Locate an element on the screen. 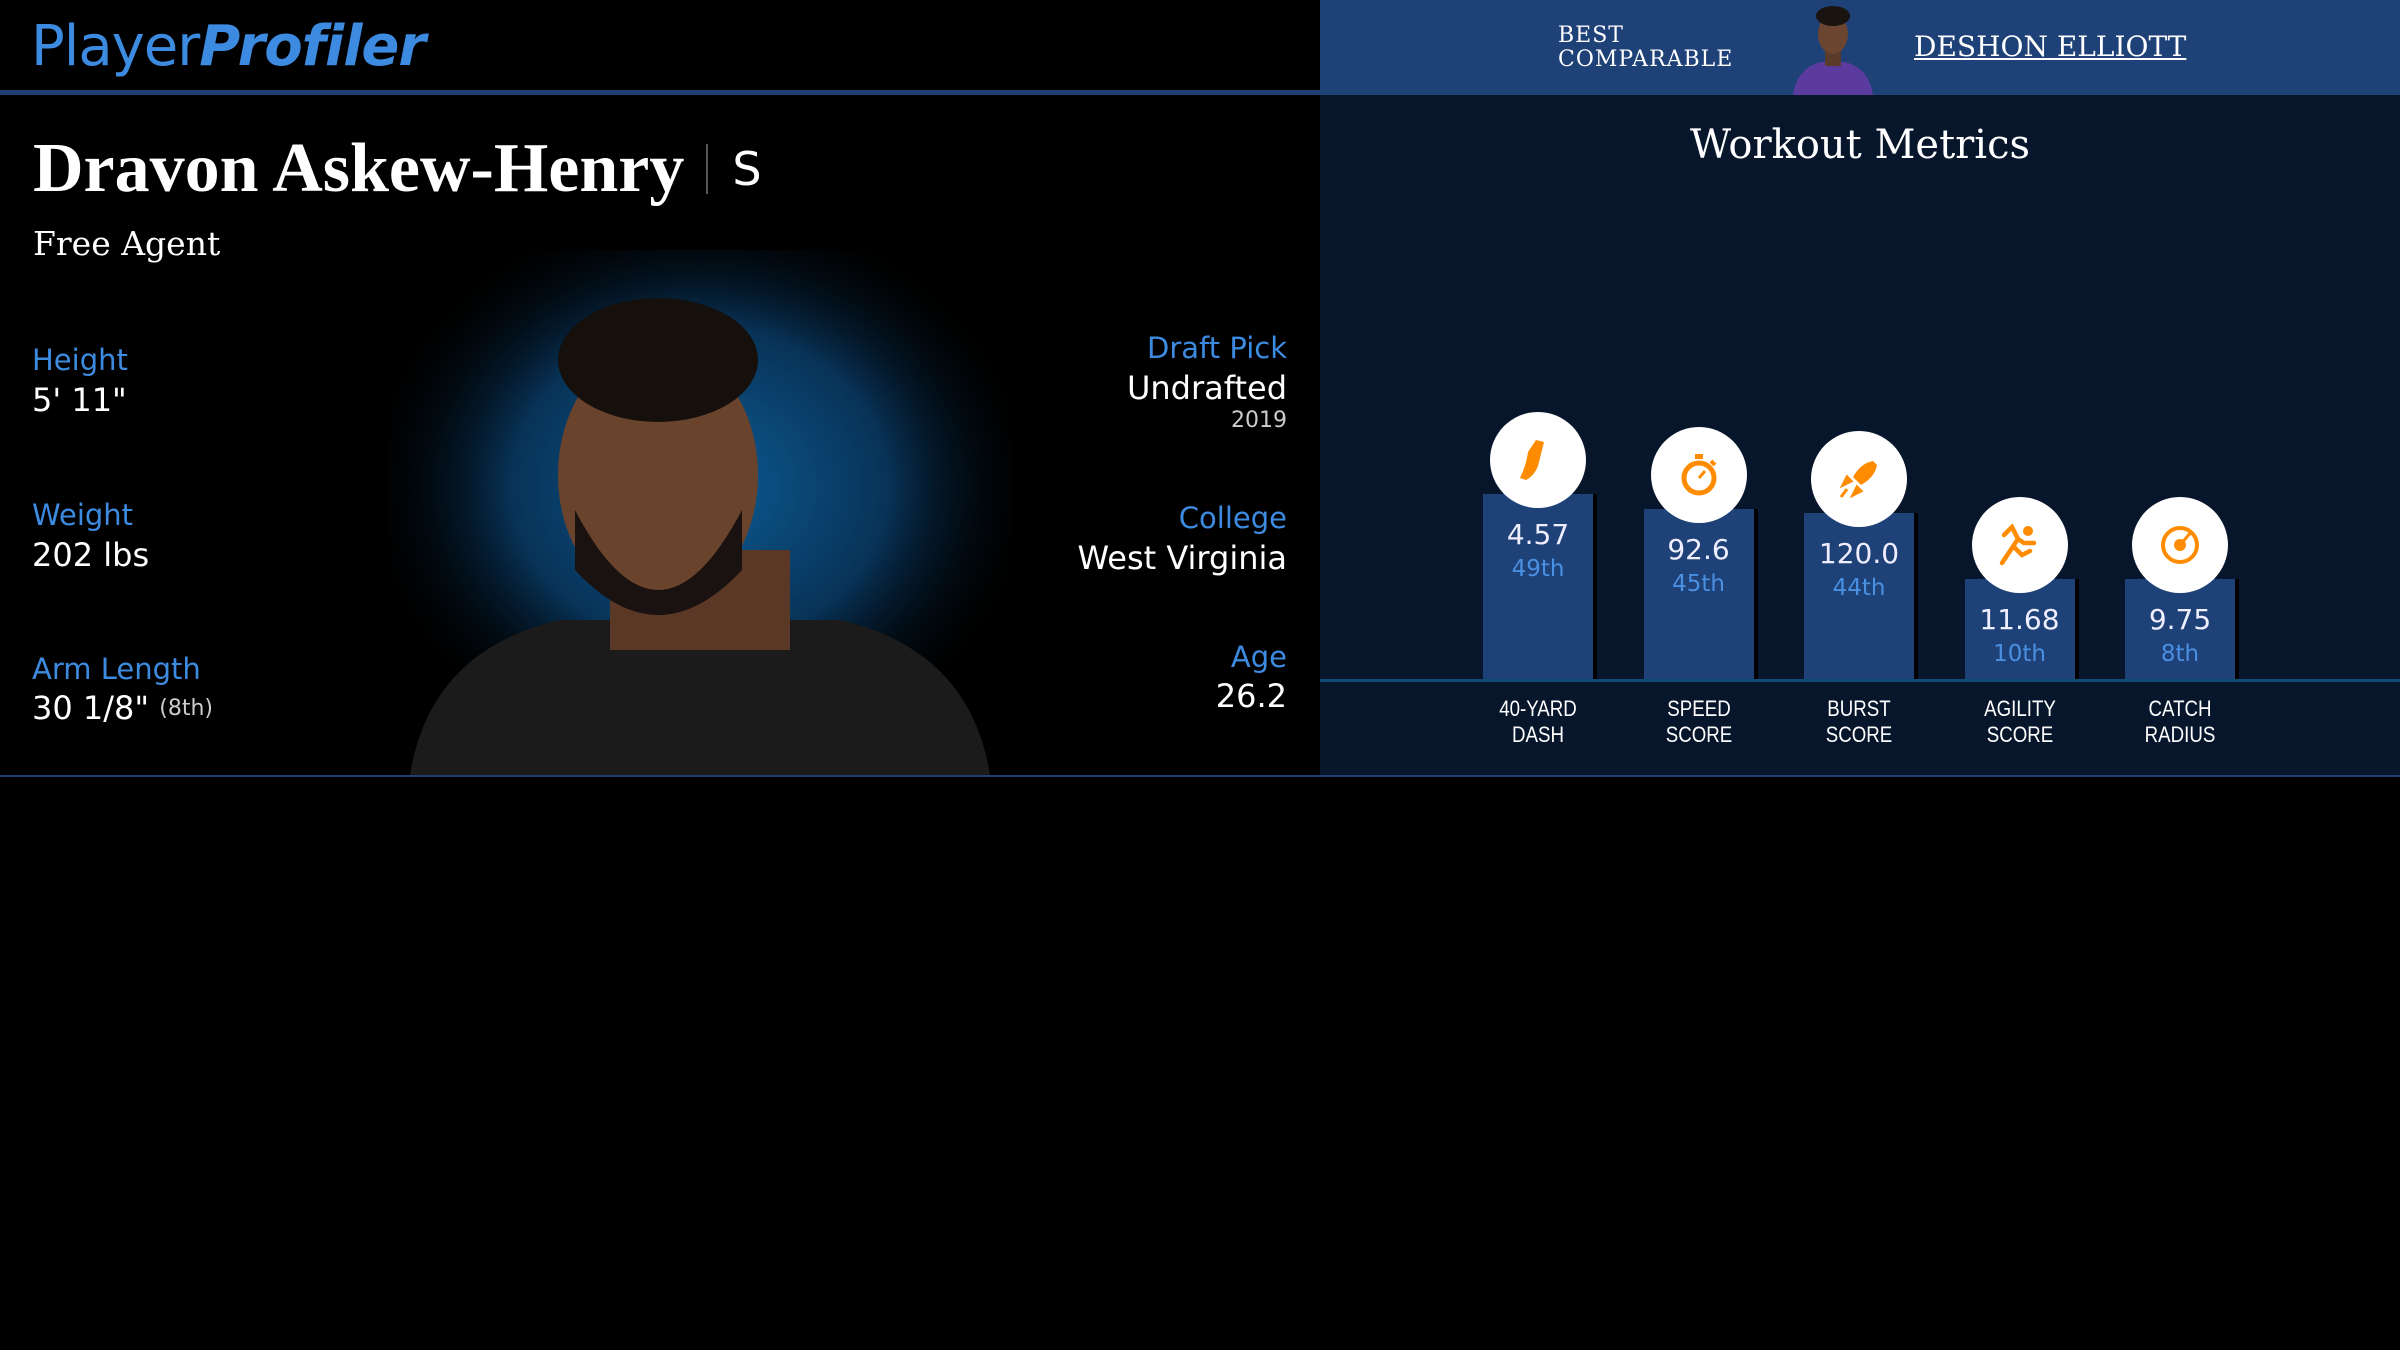 This screenshot has width=2400, height=1350. target-icon-circle is located at coordinates (2180, 545).